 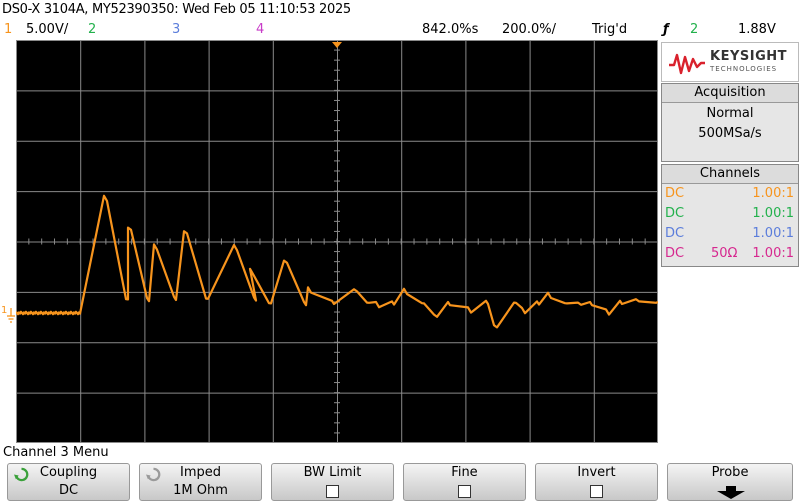 What do you see at coordinates (11, 316) in the screenshot?
I see `ground-reference-icon` at bounding box center [11, 316].